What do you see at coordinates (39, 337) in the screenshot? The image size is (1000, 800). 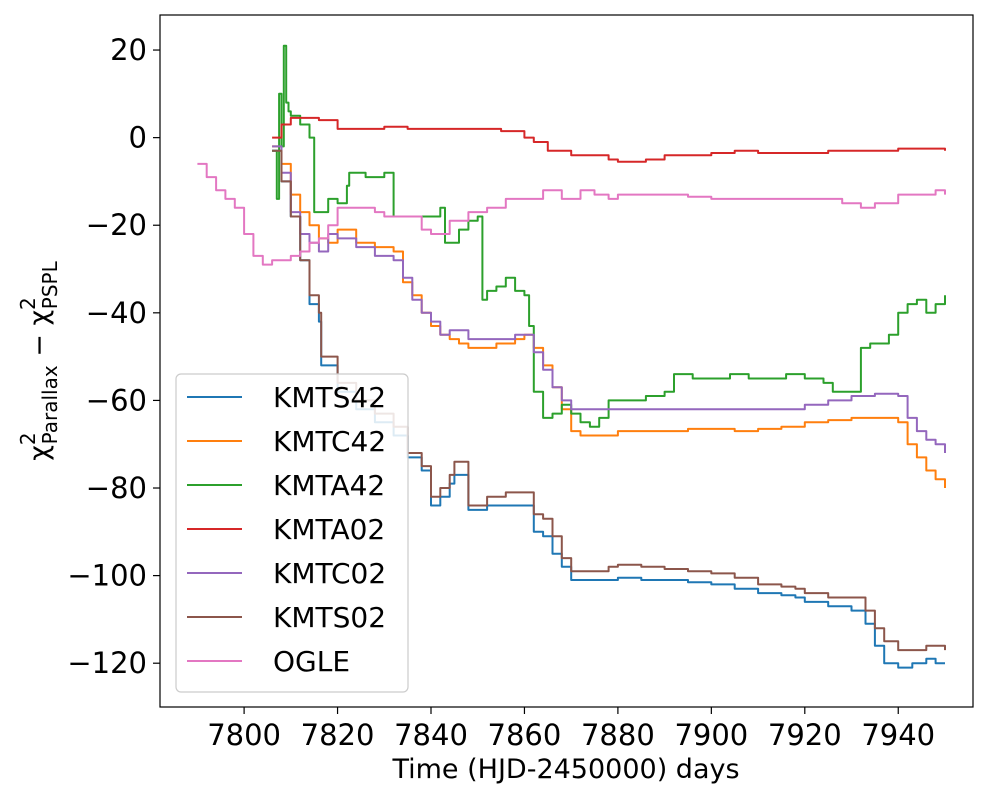 I see `y-axis-label-chi-2: − χ` at bounding box center [39, 337].